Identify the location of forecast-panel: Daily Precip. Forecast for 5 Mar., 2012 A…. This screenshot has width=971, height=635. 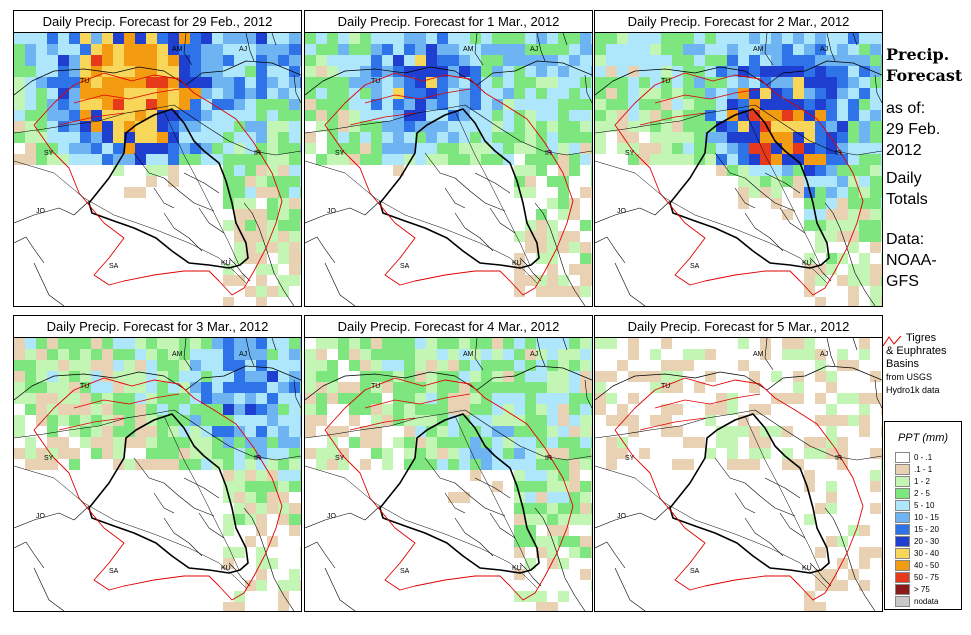
(738, 463).